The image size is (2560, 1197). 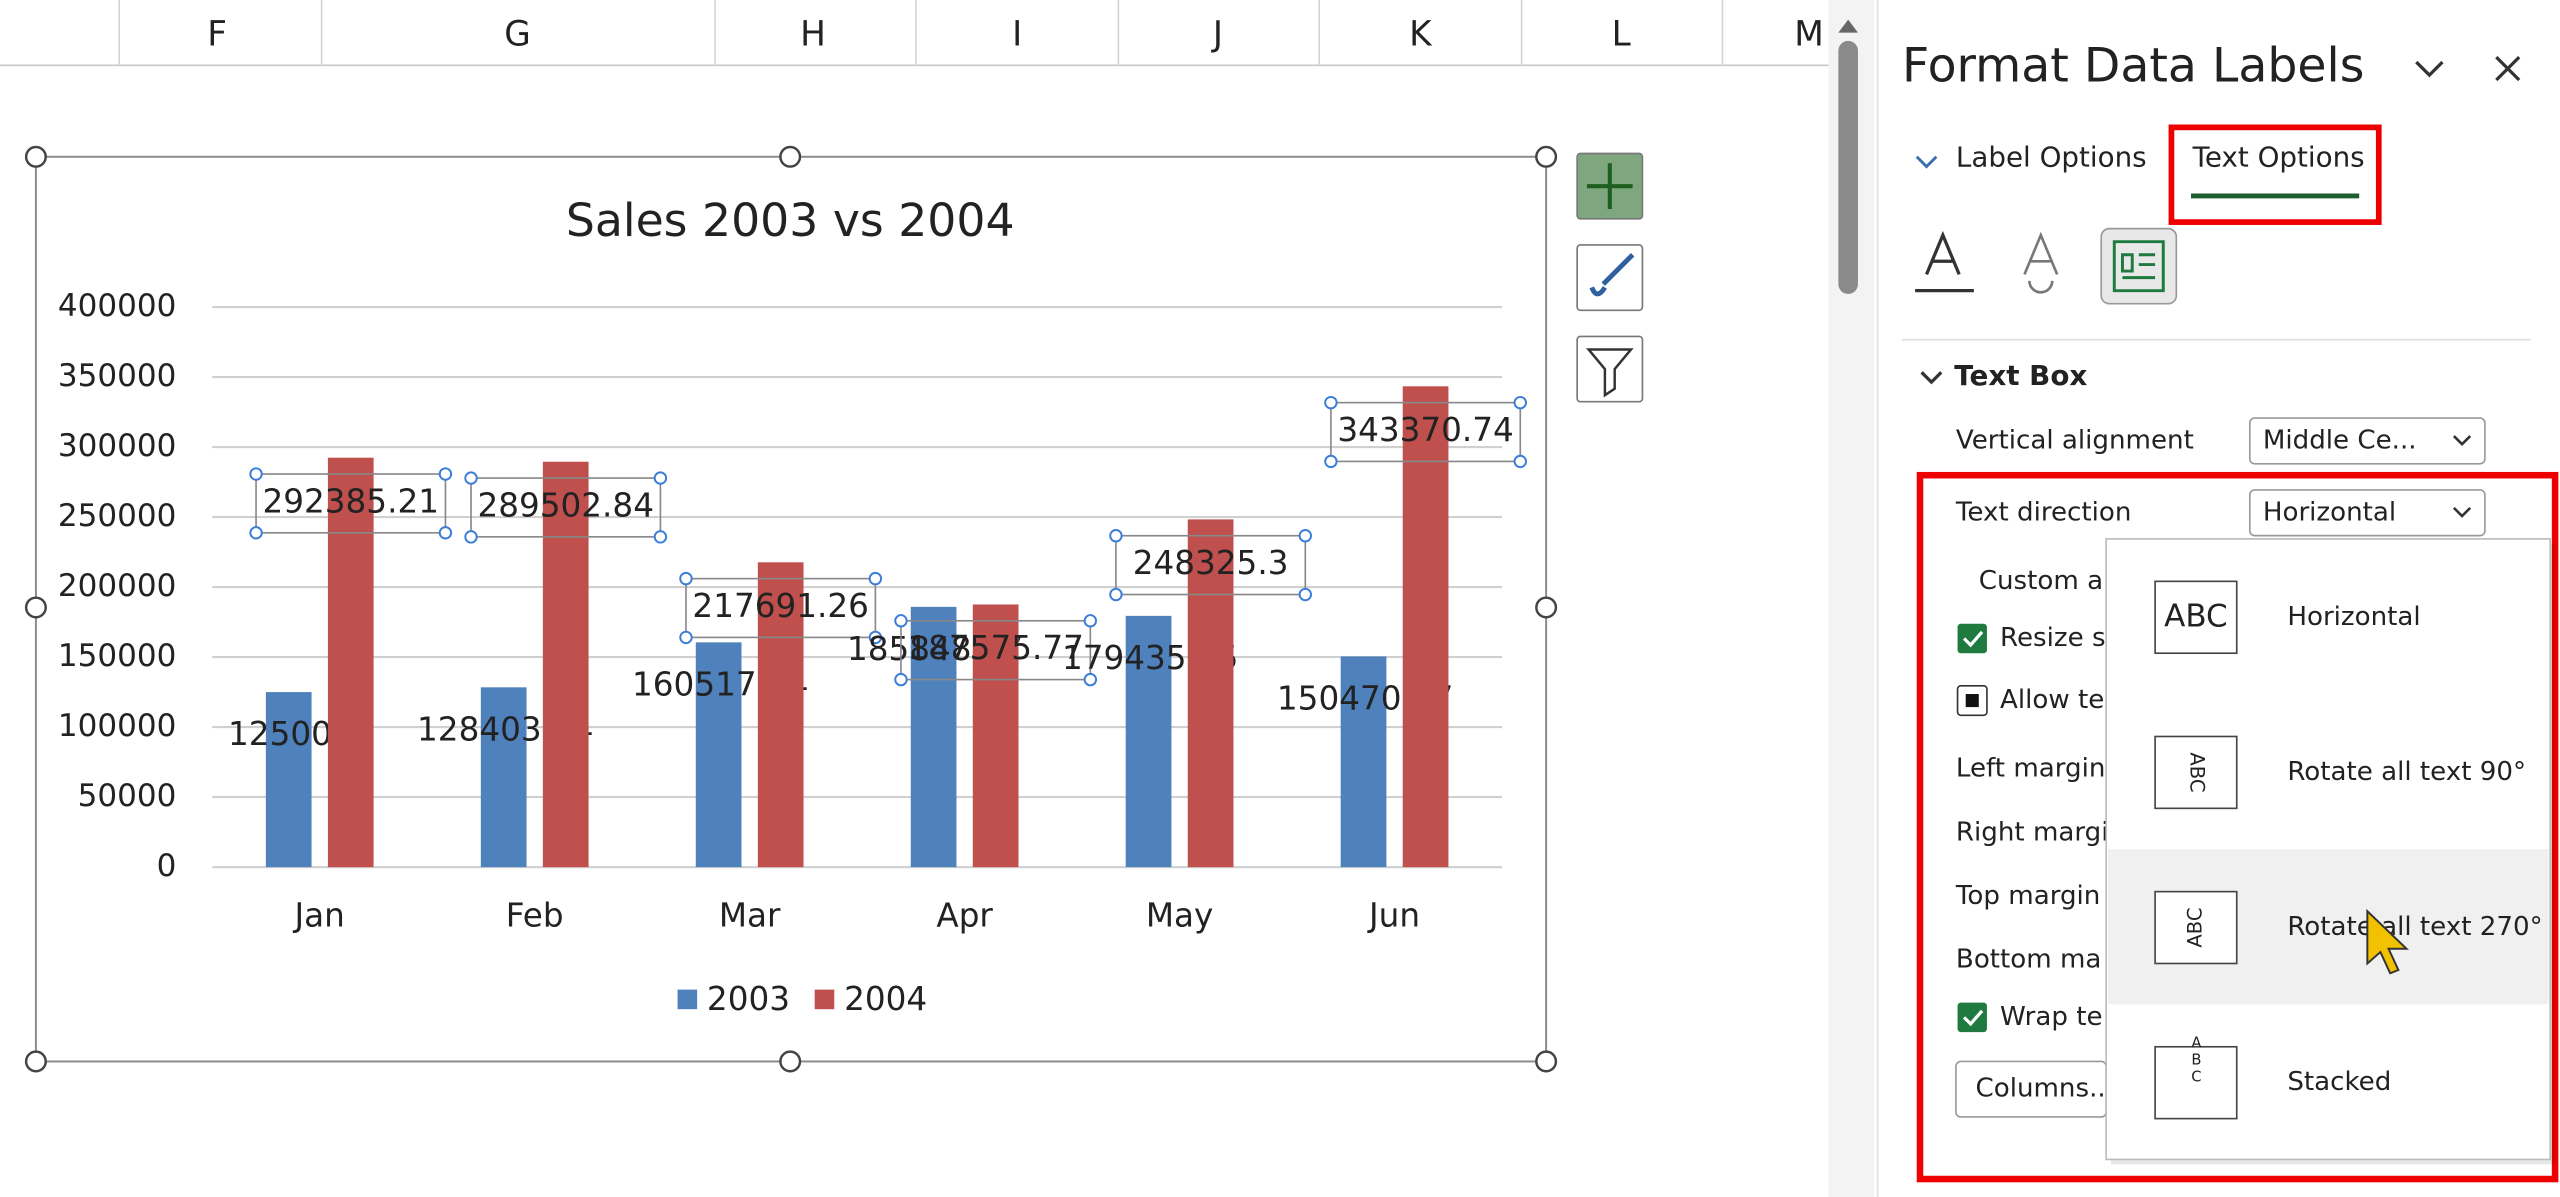 I want to click on column-header: I, so click(x=1017, y=34).